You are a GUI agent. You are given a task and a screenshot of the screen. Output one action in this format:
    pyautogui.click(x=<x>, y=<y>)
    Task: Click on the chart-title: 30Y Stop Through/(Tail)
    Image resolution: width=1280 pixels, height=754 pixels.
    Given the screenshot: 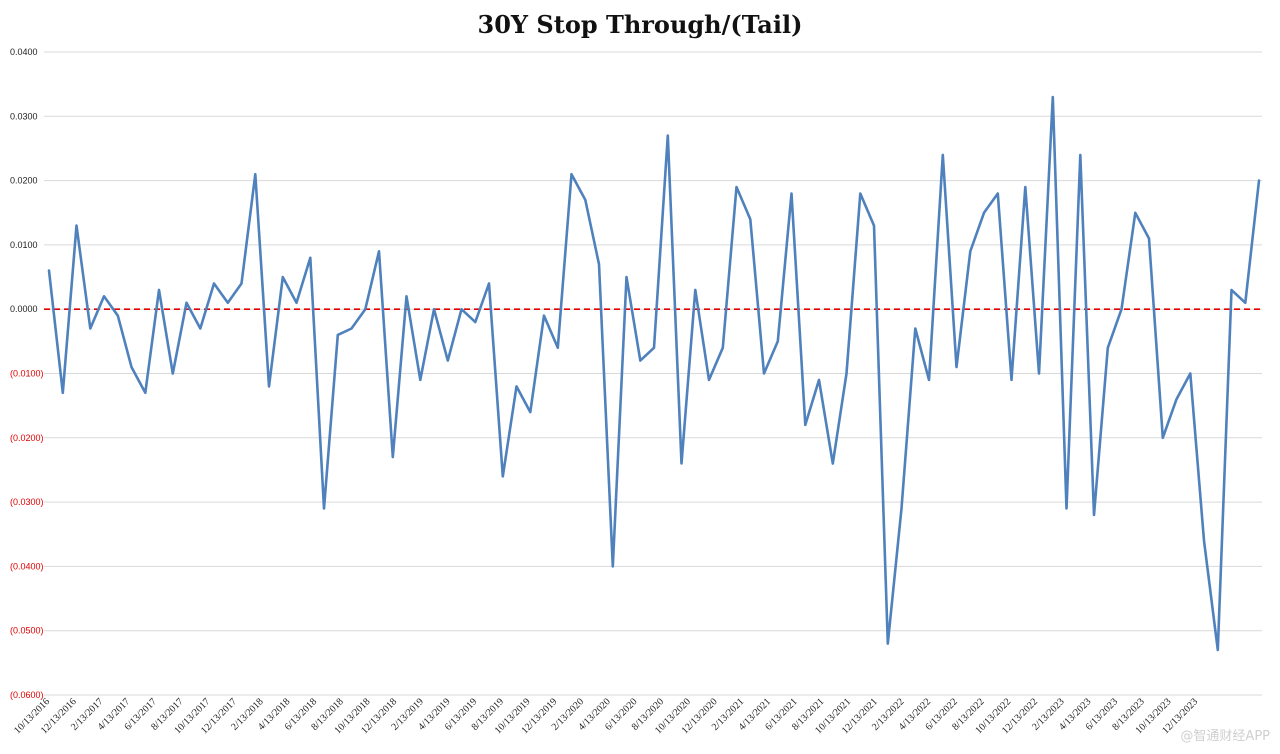 What is the action you would take?
    pyautogui.click(x=640, y=24)
    